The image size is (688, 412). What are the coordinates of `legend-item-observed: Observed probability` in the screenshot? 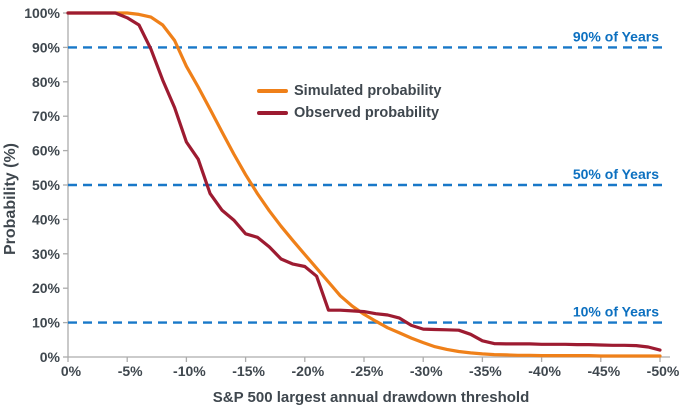 It's located at (349, 113).